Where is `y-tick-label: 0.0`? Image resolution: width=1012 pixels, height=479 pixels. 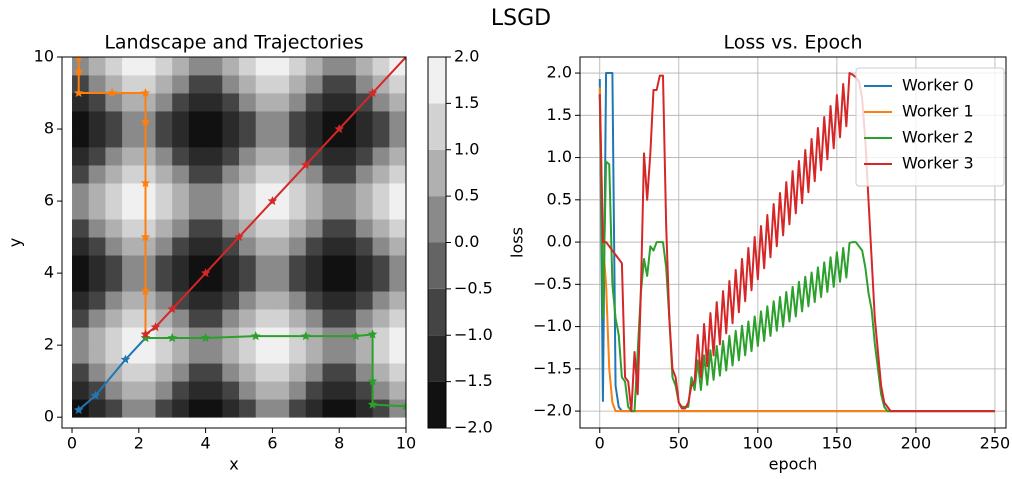
y-tick-label: 0.0 is located at coordinates (559, 241).